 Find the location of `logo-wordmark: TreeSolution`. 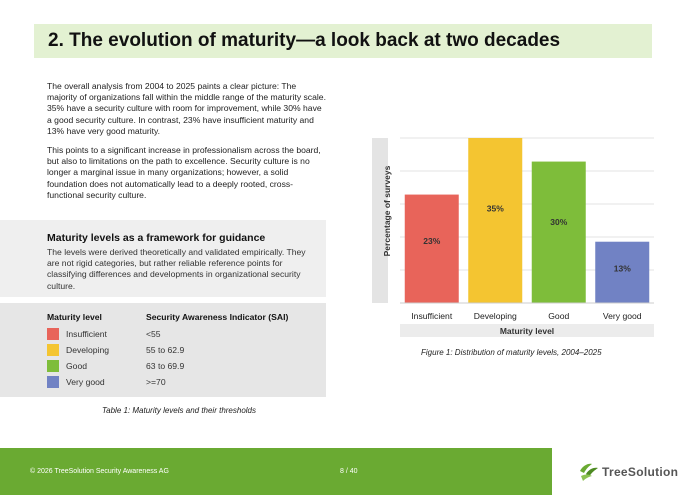

logo-wordmark: TreeSolution is located at coordinates (640, 472).